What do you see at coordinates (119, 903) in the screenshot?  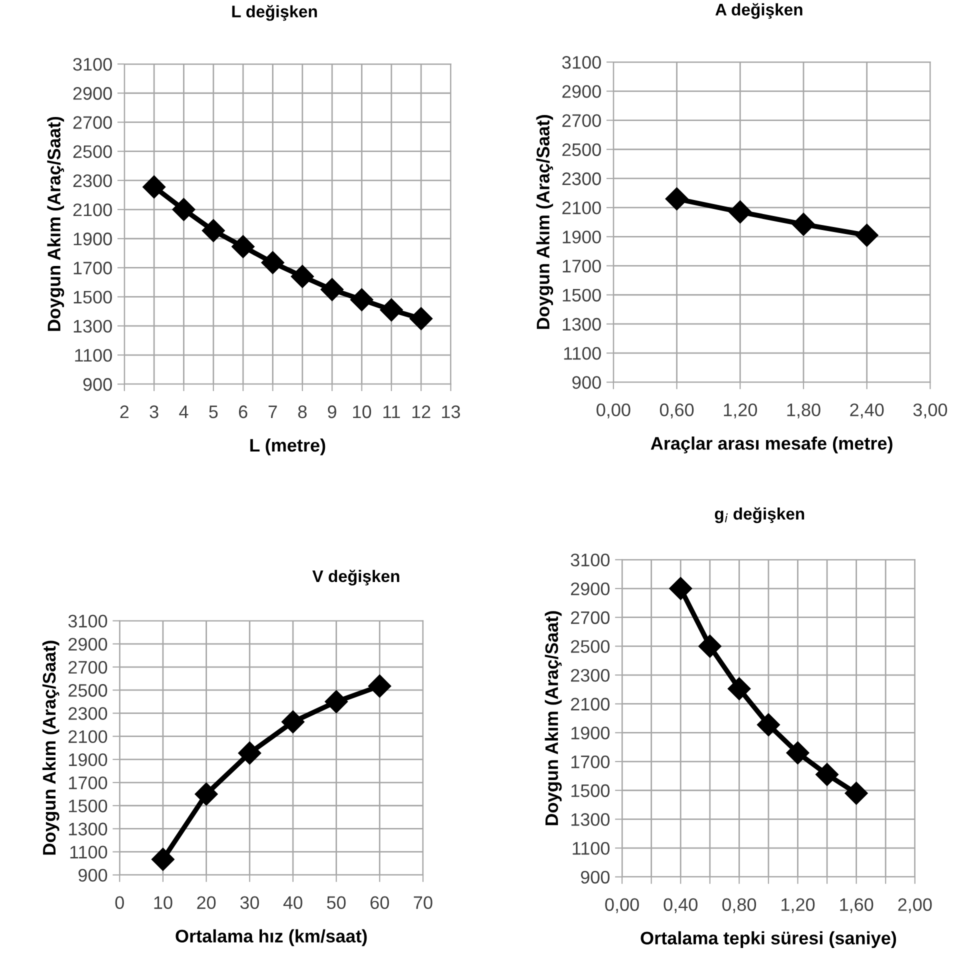 I see `x-tick-label: 0` at bounding box center [119, 903].